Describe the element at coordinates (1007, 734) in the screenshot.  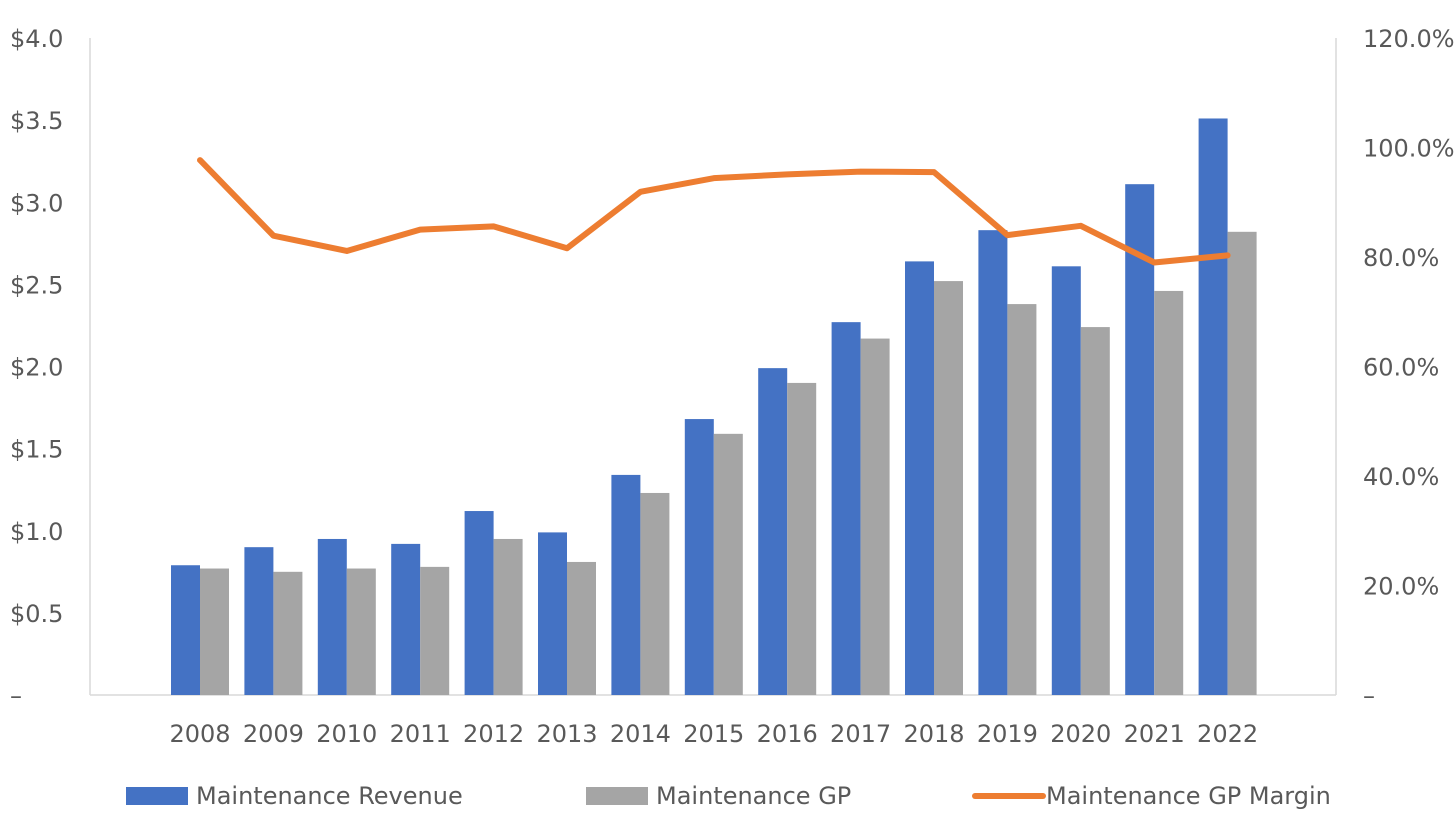
I see `x-tick-label: 2019` at that location.